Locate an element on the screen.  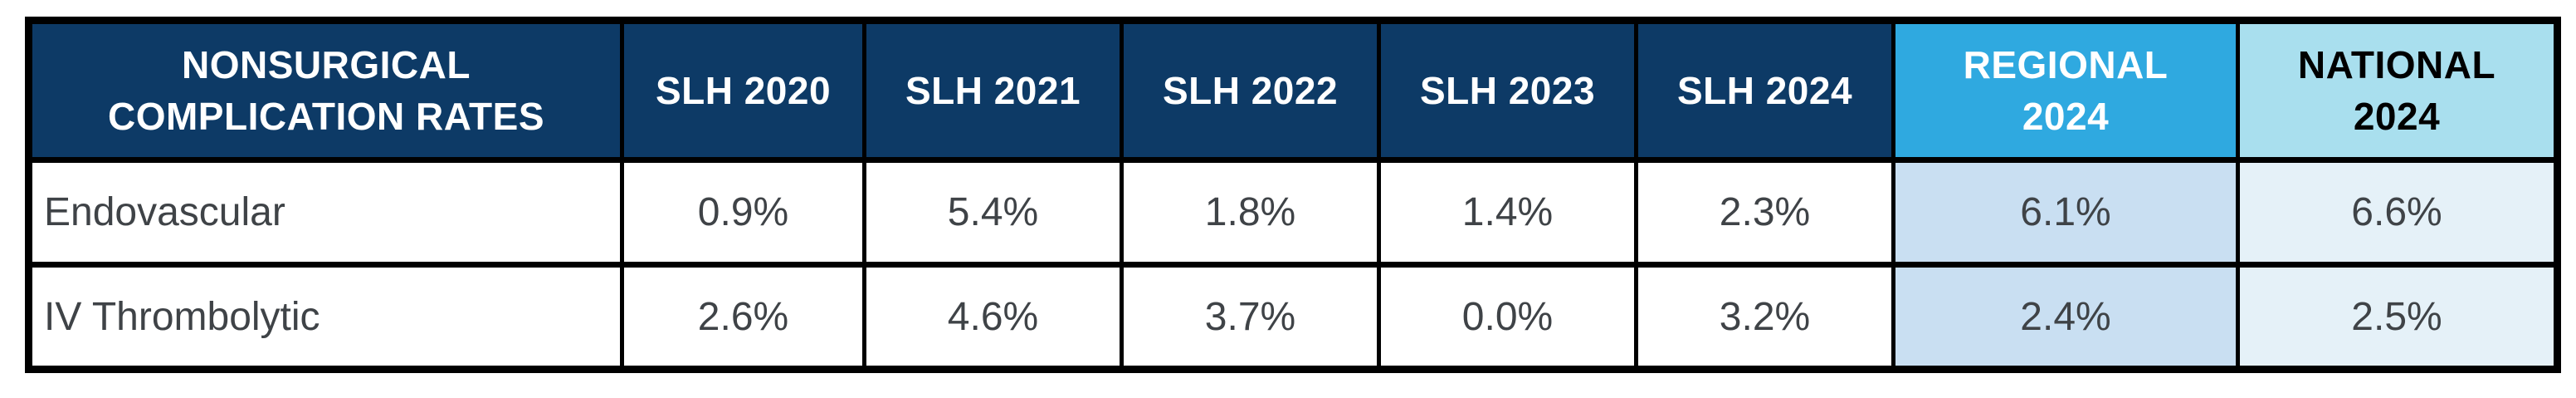
data-cell-endovascular-slh-2022: 1.8% is located at coordinates (1251, 212).